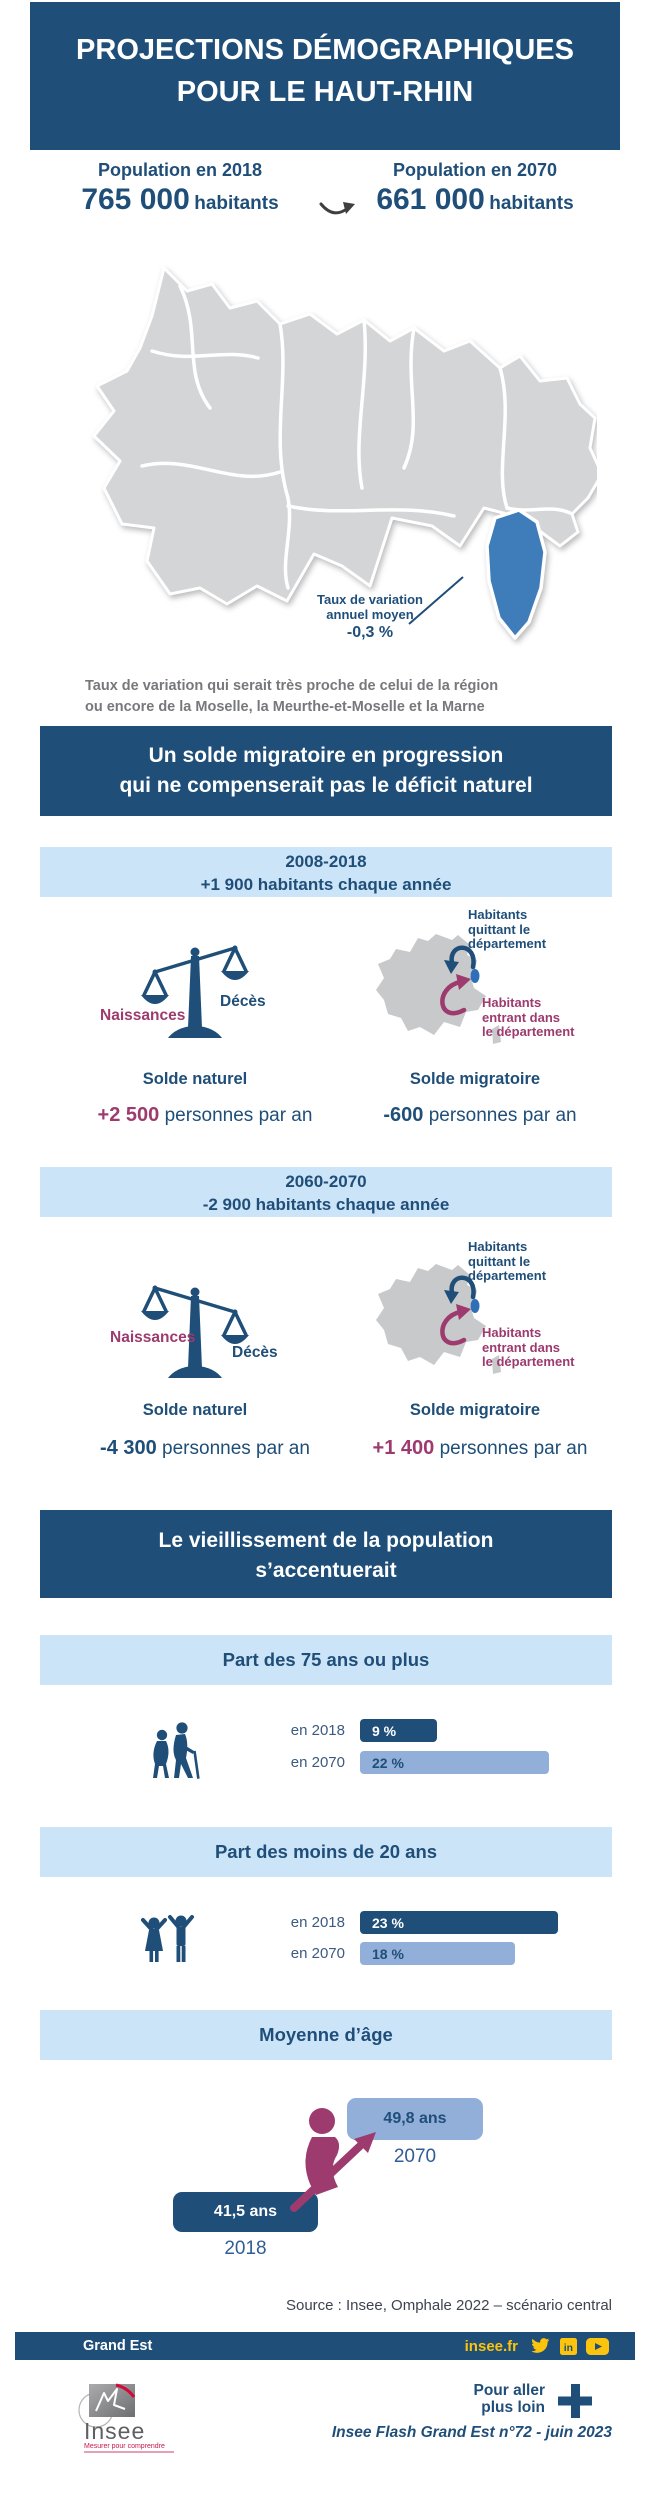 Image resolution: width=650 pixels, height=2500 pixels. I want to click on year-2018: 2018, so click(245, 2248).